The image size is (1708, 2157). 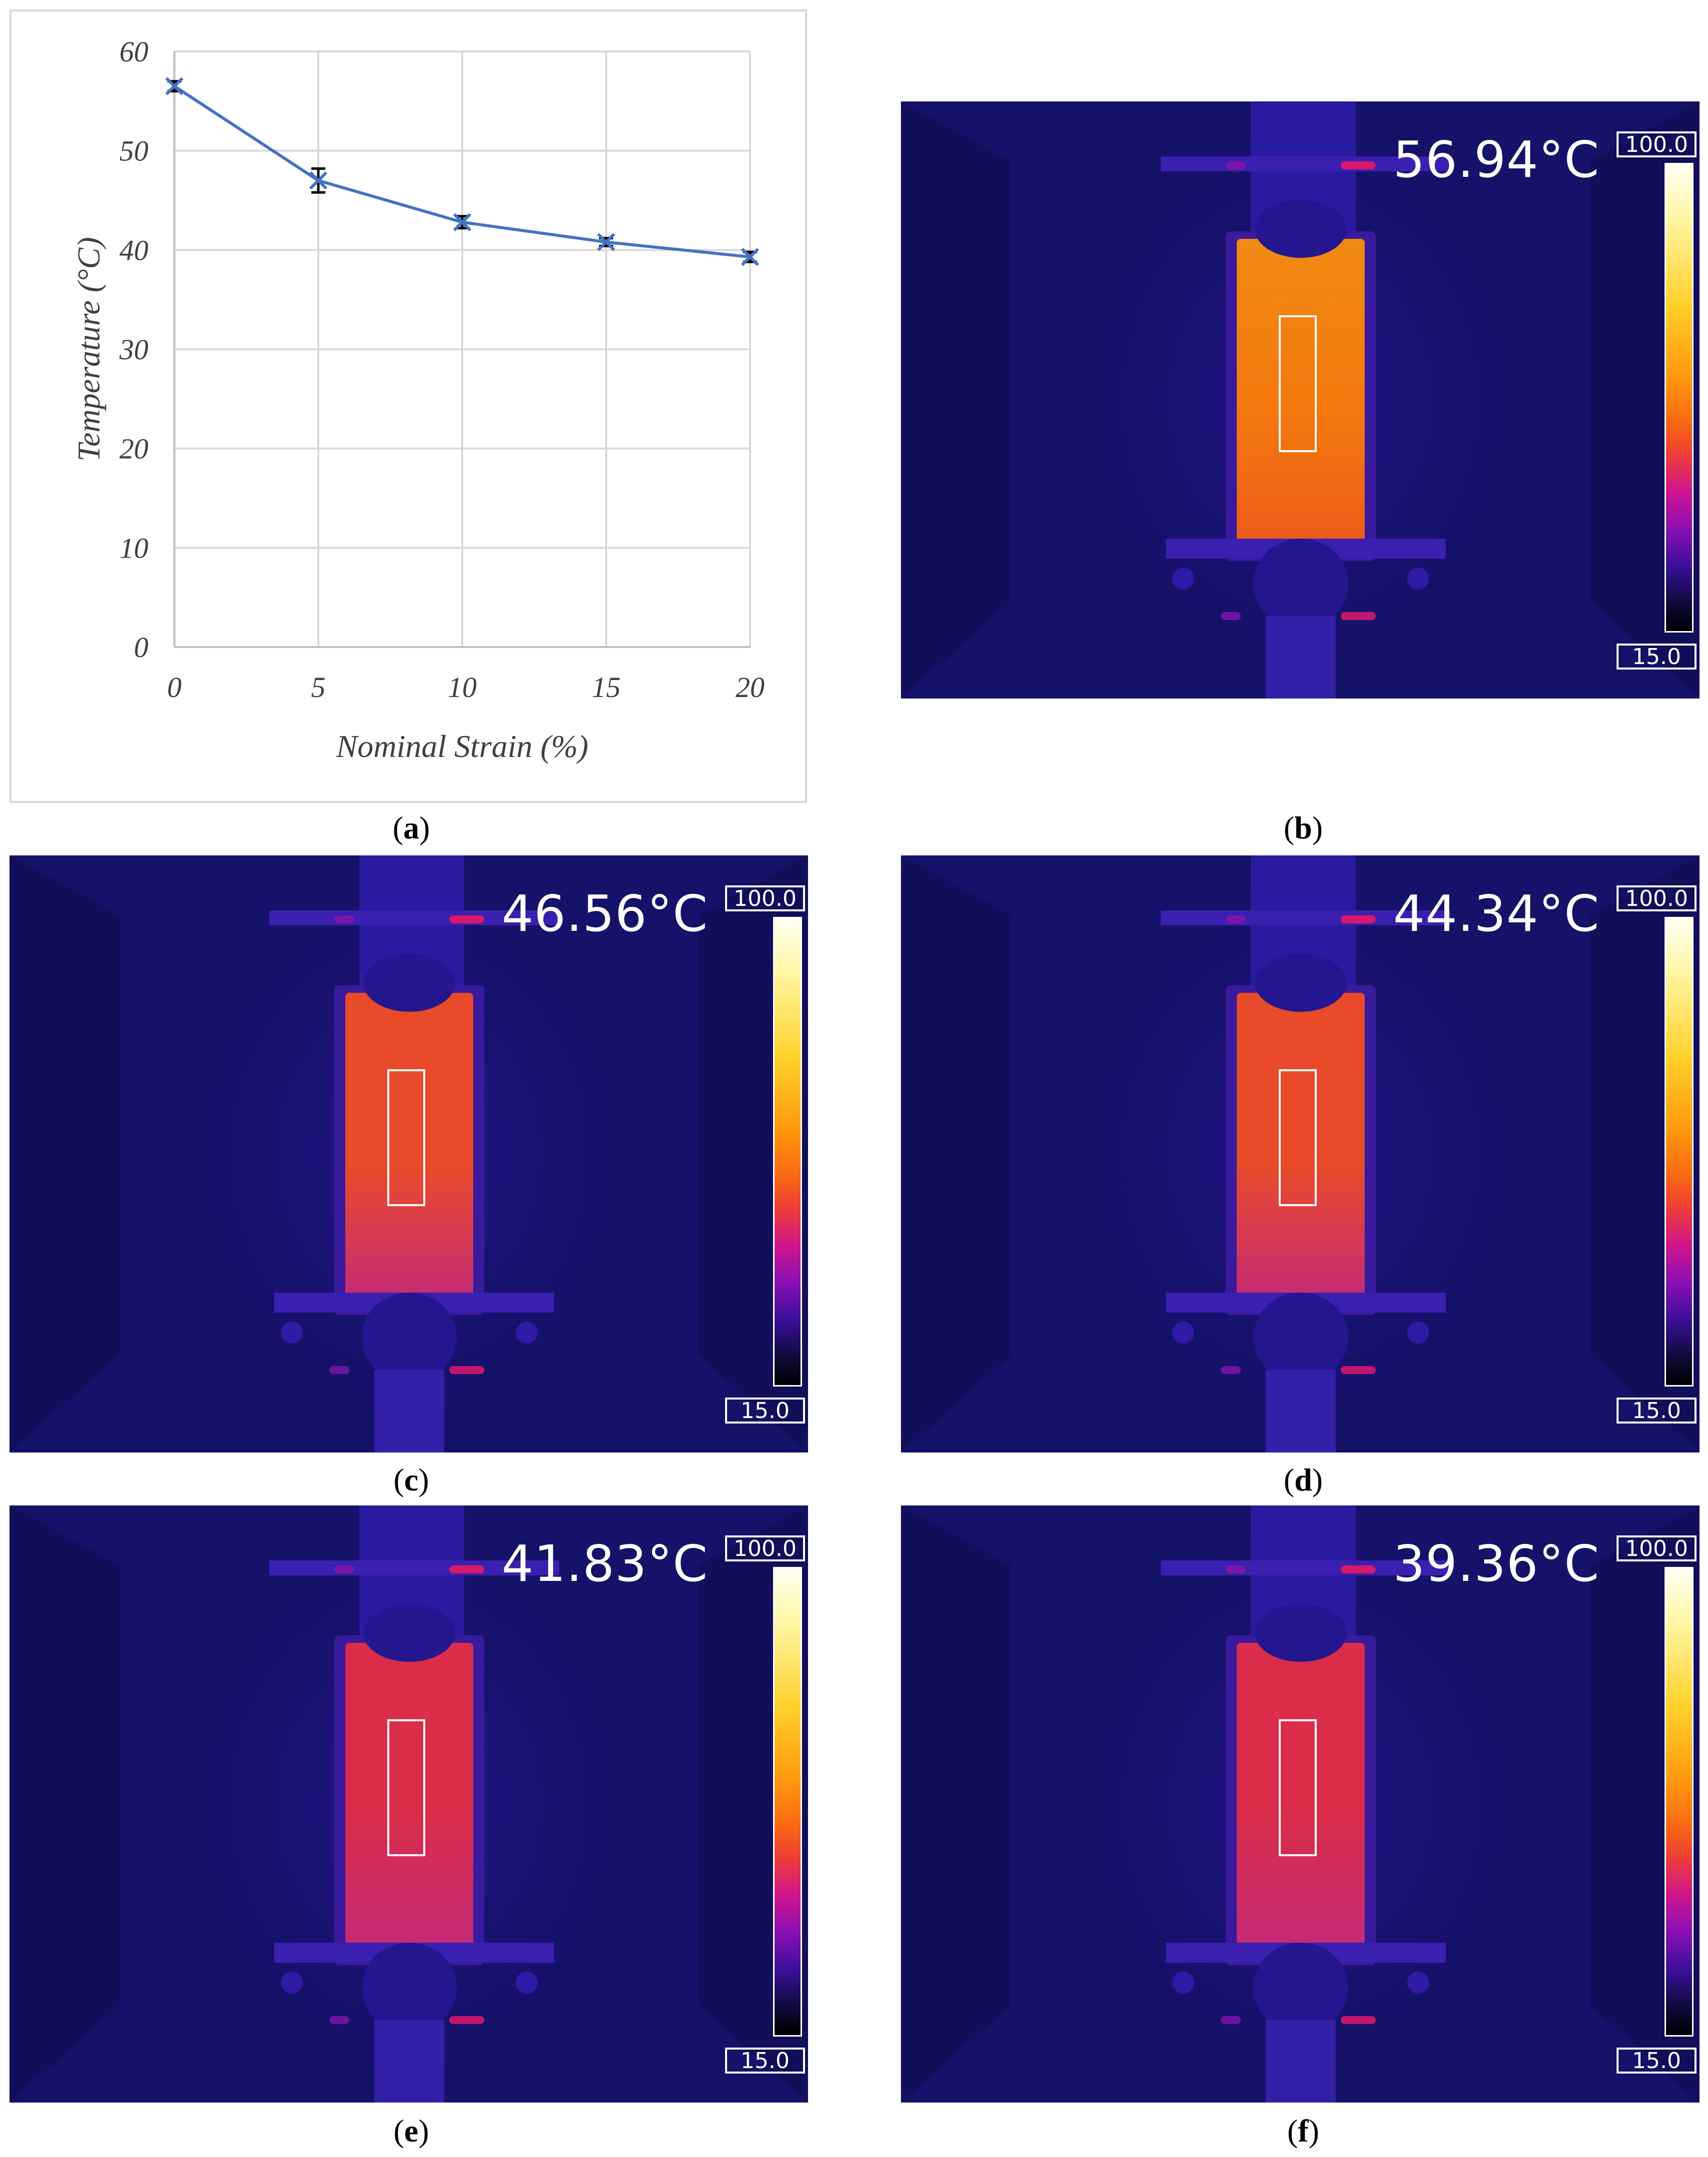 What do you see at coordinates (1303, 2131) in the screenshot?
I see `caption-f: (f)` at bounding box center [1303, 2131].